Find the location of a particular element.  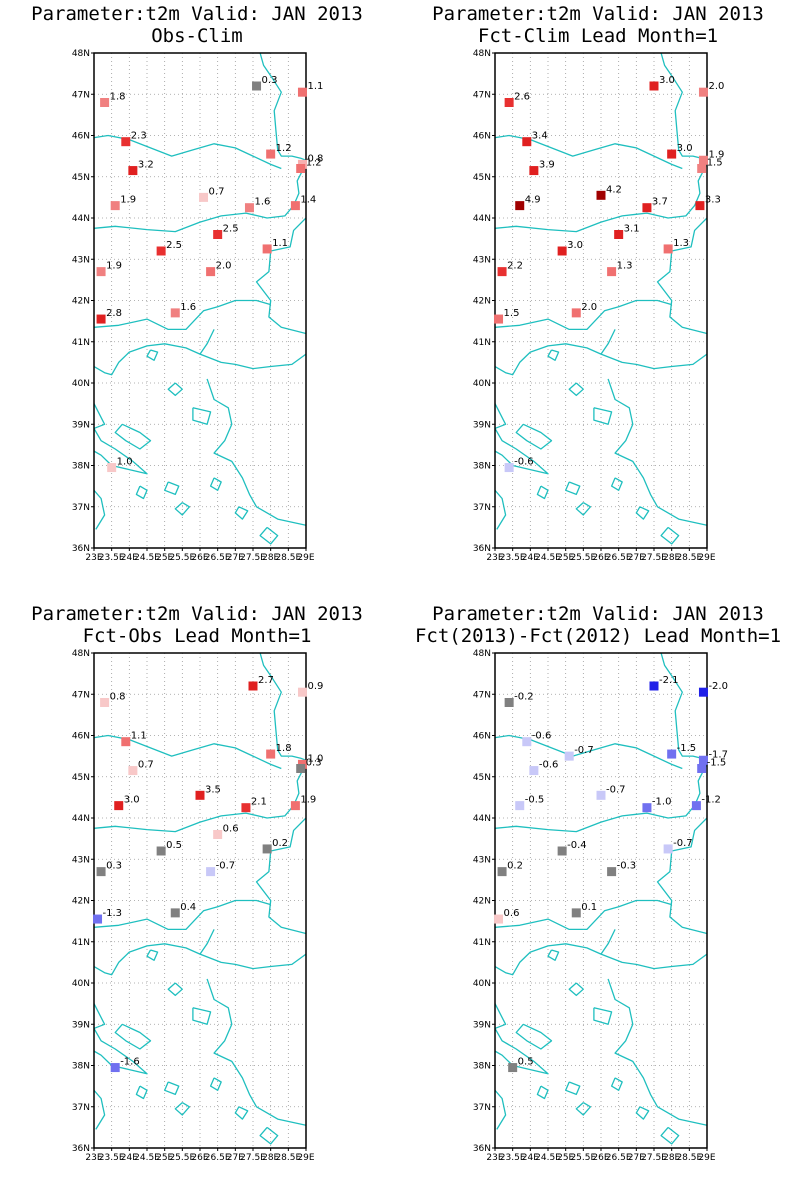

station-value-label: -1.5 is located at coordinates (717, 763).